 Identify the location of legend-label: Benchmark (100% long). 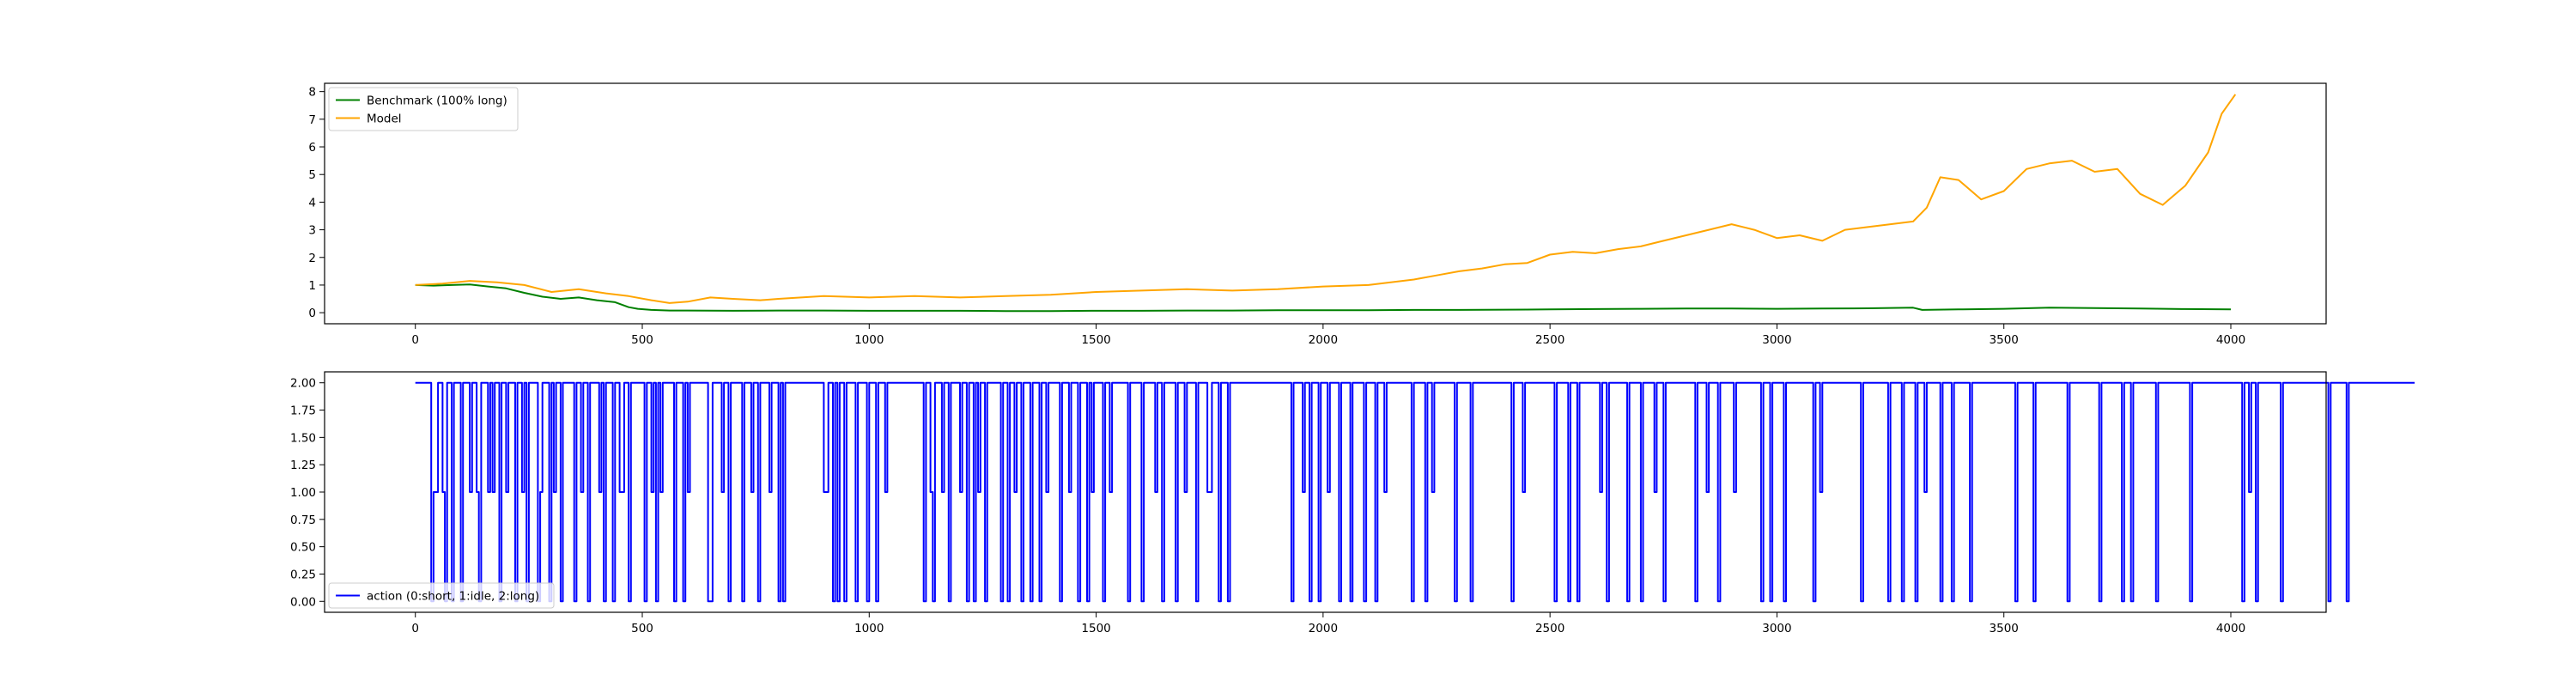
(437, 101).